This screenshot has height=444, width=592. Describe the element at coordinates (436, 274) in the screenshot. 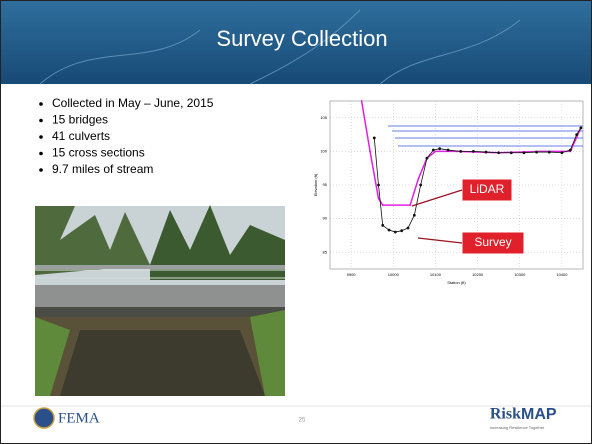

I see `x-tick-label: 10100` at that location.